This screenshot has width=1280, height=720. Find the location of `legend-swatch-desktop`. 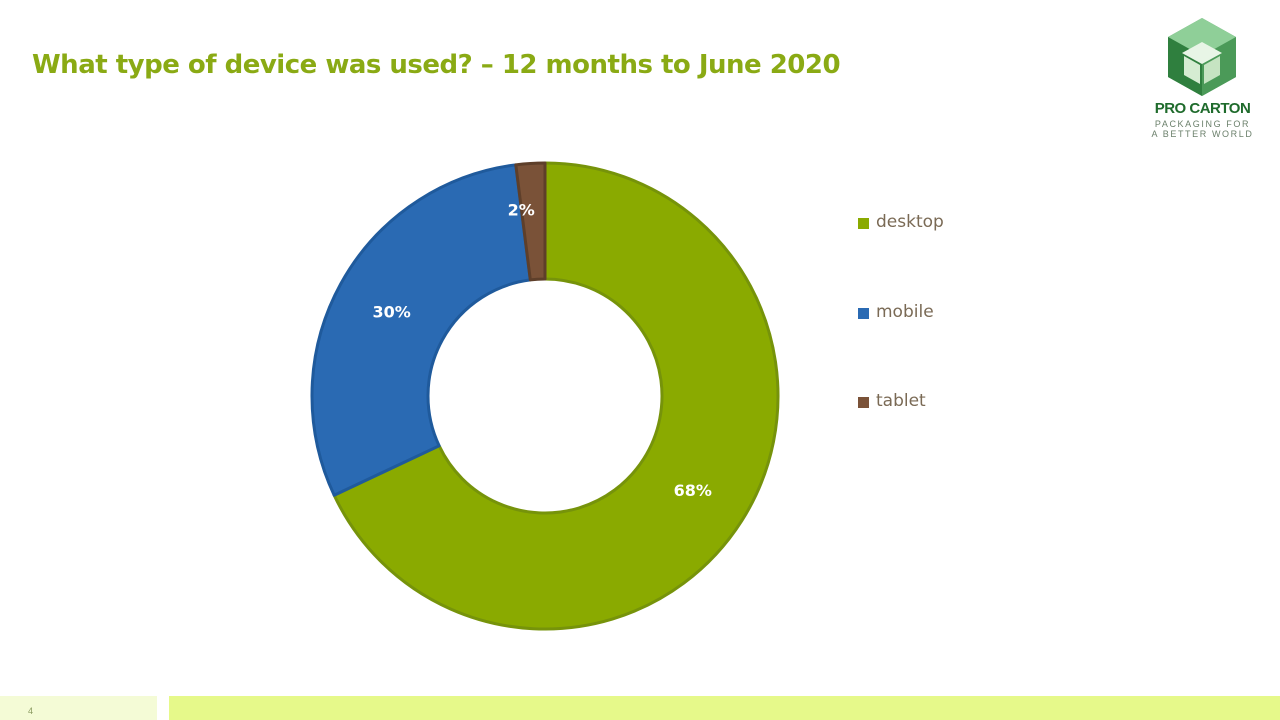

legend-swatch-desktop is located at coordinates (863, 223).